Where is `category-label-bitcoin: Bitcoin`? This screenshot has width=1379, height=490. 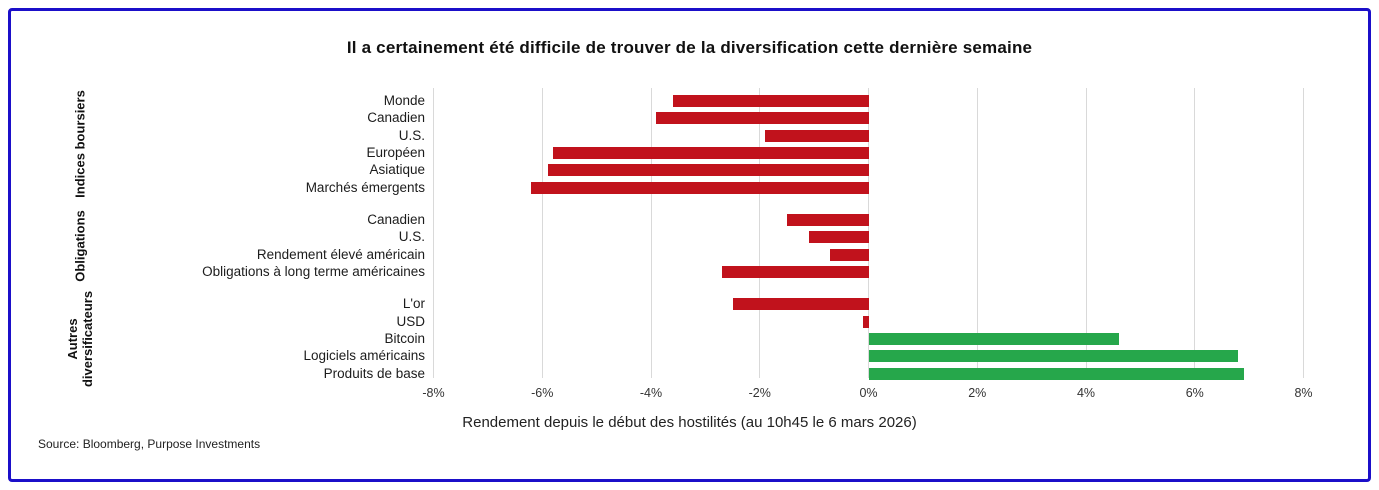 category-label-bitcoin: Bitcoin is located at coordinates (404, 339).